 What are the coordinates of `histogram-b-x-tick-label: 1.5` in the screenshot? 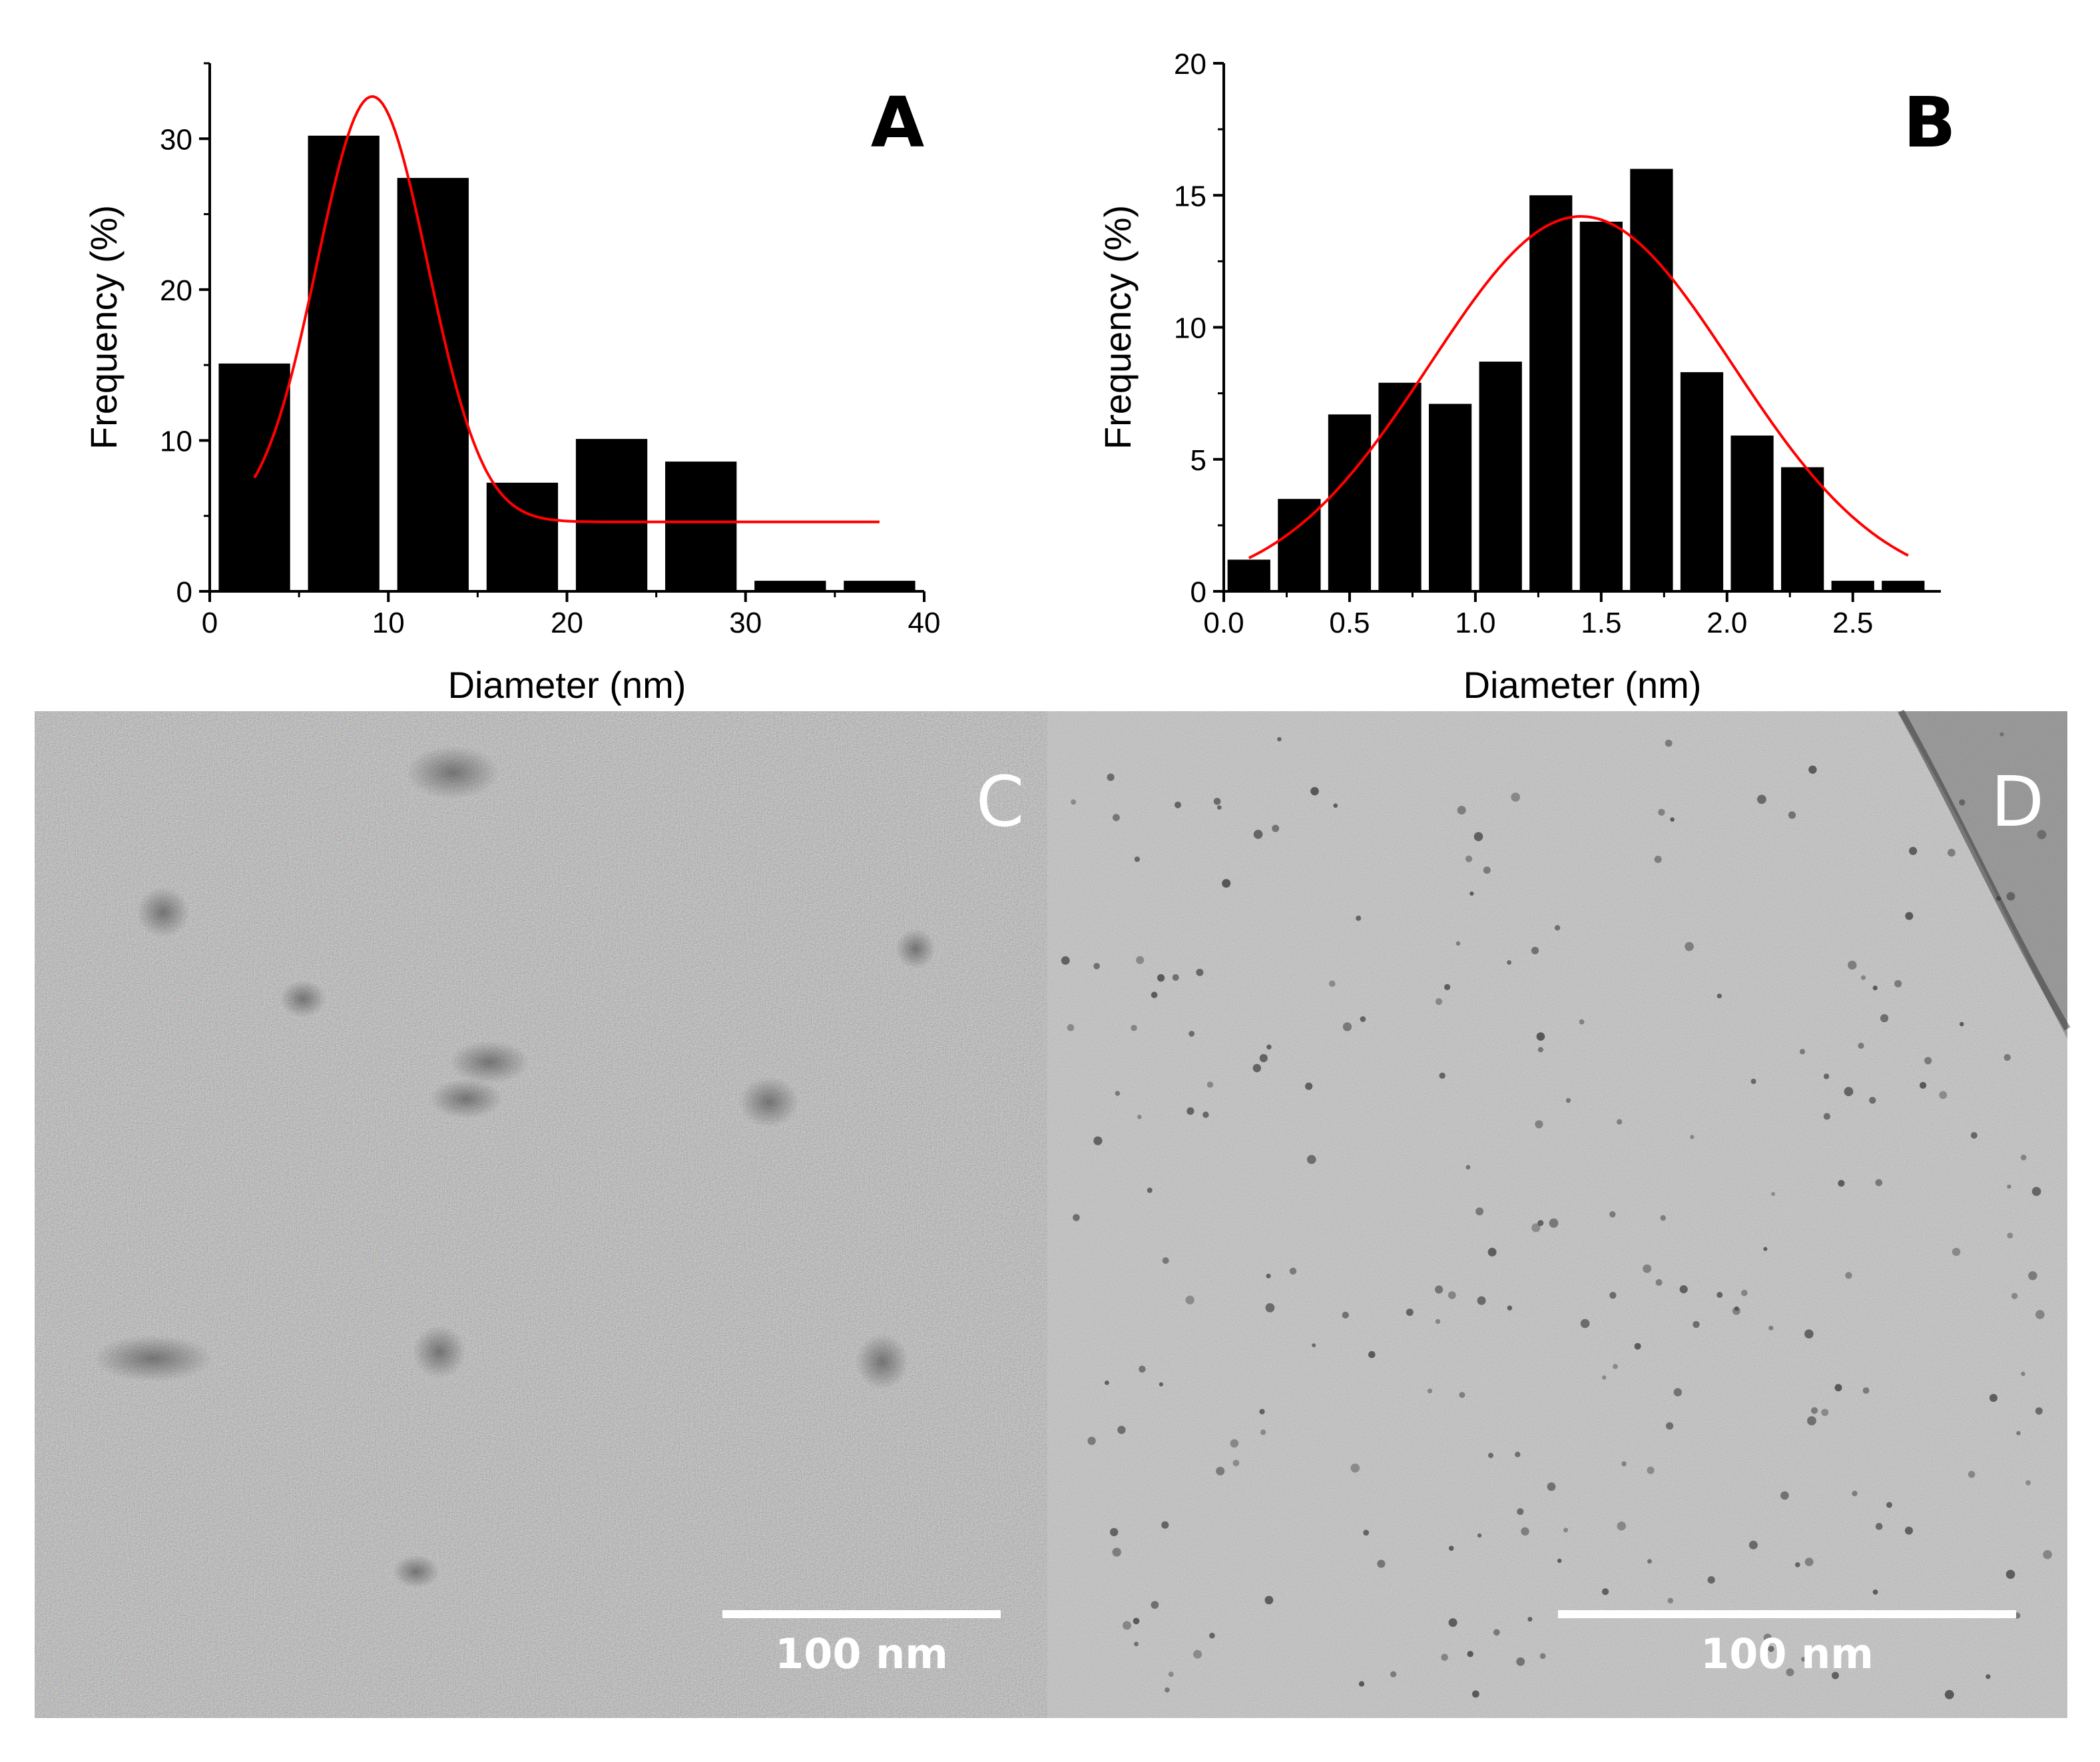 It's located at (1601, 623).